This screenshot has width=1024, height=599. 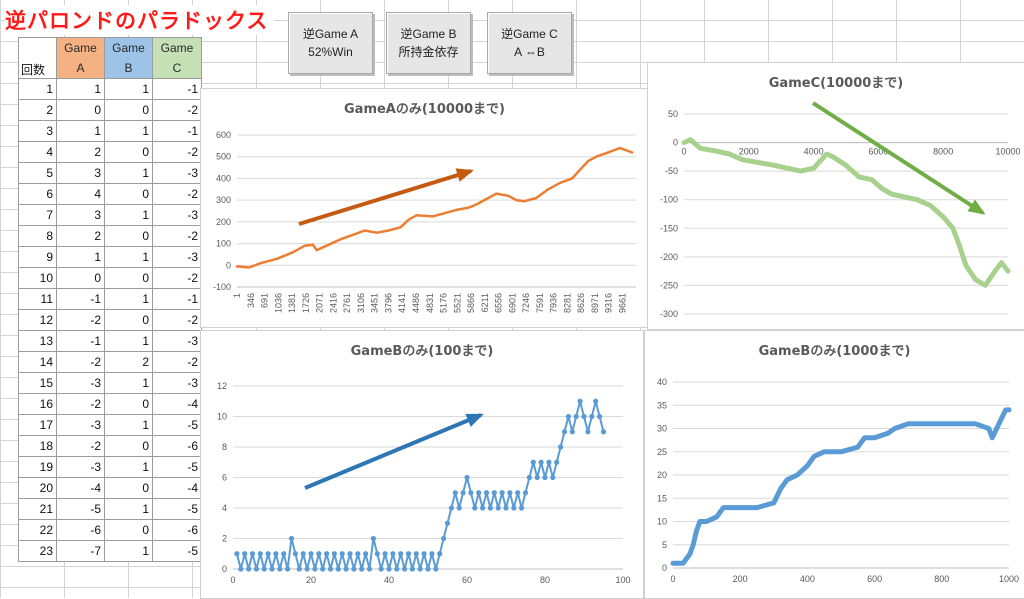 What do you see at coordinates (80, 509) in the screenshot?
I see `game-a-cell: -5` at bounding box center [80, 509].